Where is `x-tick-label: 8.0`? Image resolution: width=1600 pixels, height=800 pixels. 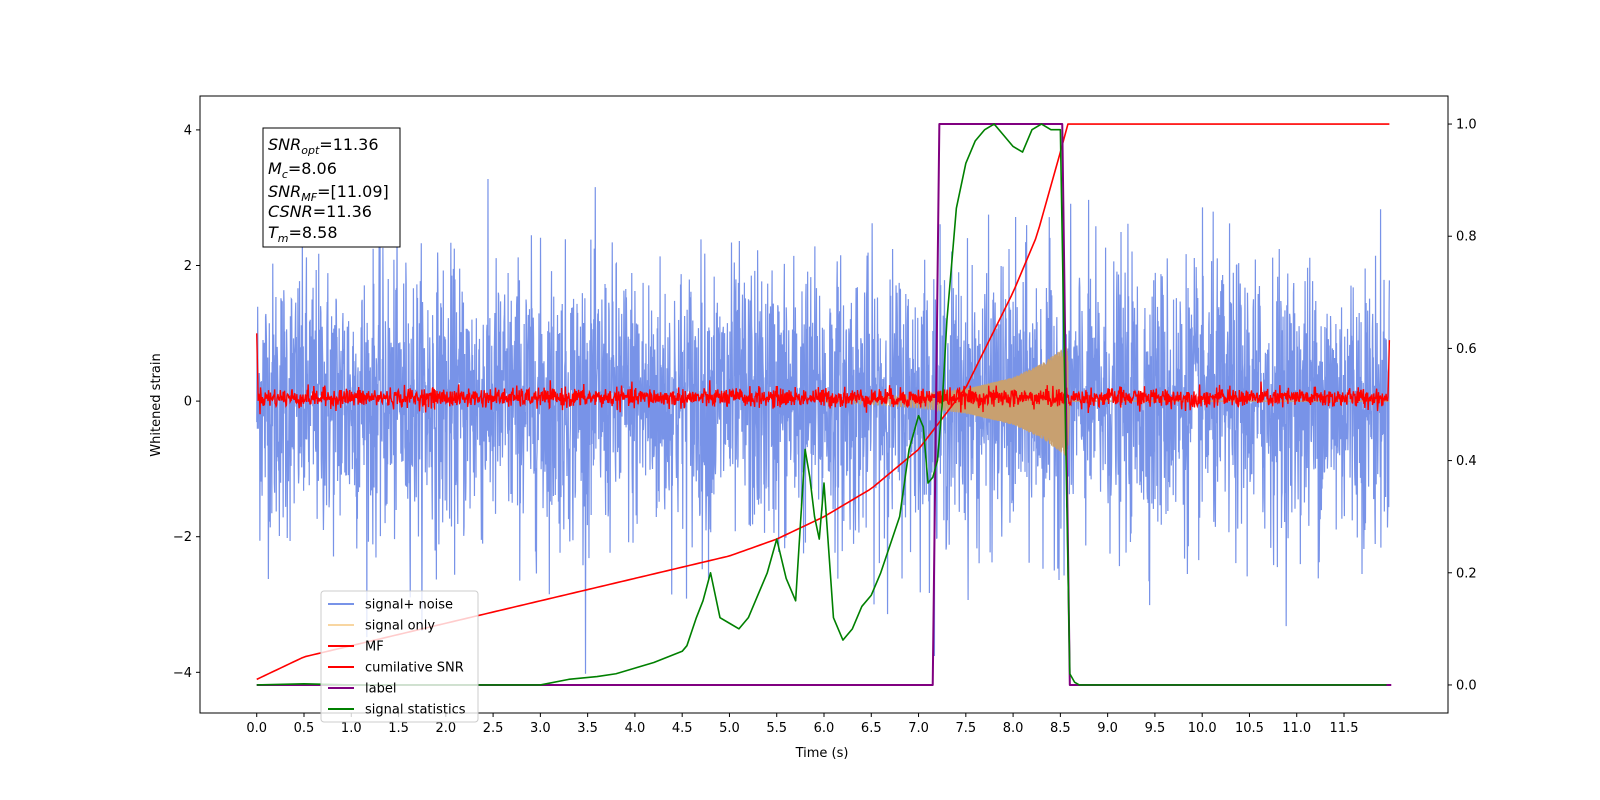
x-tick-label: 8.0 is located at coordinates (1013, 728).